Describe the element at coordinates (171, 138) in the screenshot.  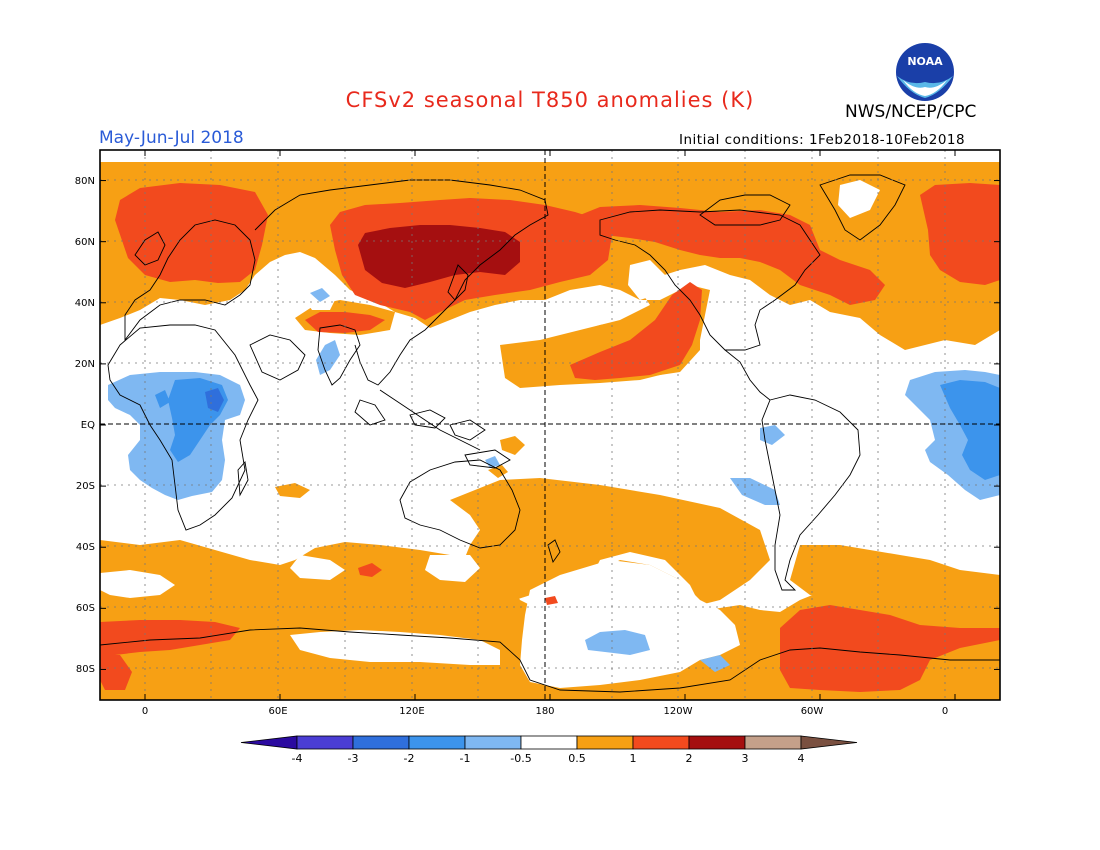
I see `forecast-period: May-Jun-Jul 2018` at that location.